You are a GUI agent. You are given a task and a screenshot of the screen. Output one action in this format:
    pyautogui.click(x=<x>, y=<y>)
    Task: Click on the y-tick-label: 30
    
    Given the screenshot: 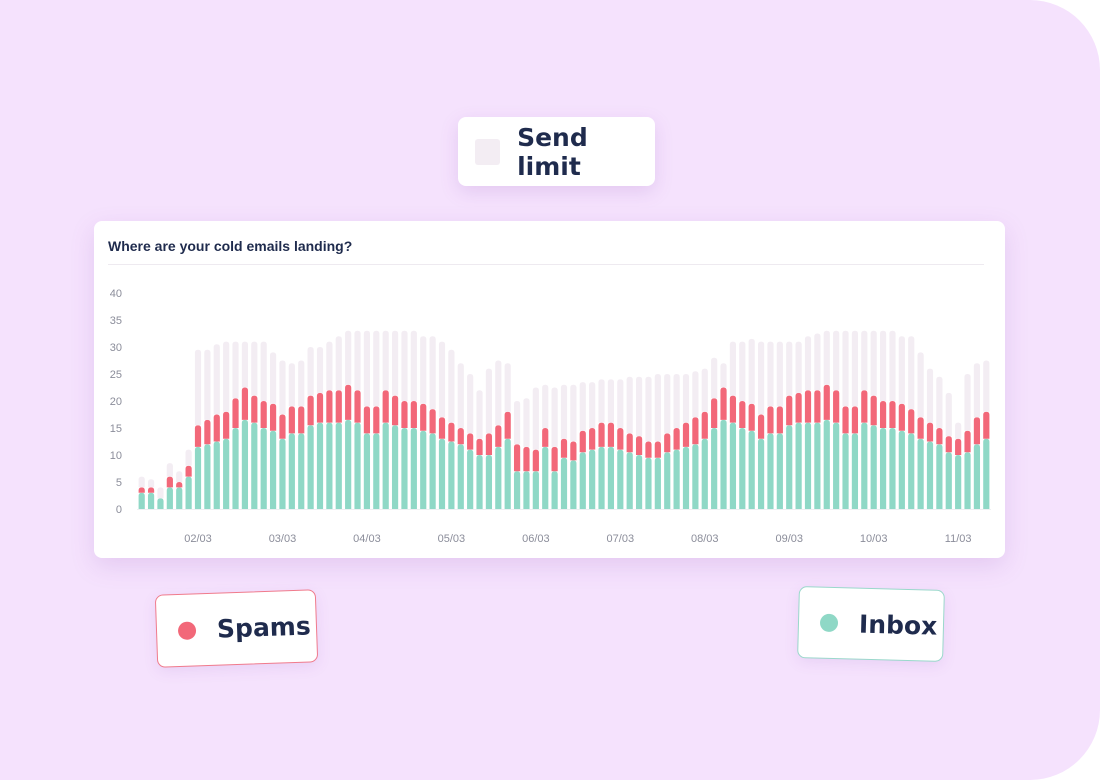 What is the action you would take?
    pyautogui.click(x=116, y=348)
    